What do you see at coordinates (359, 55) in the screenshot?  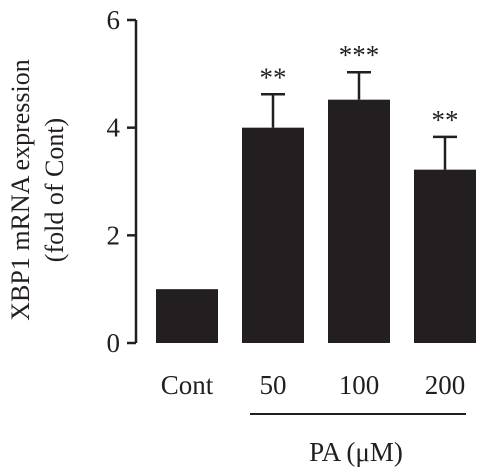 I see `significance-marker: ***` at bounding box center [359, 55].